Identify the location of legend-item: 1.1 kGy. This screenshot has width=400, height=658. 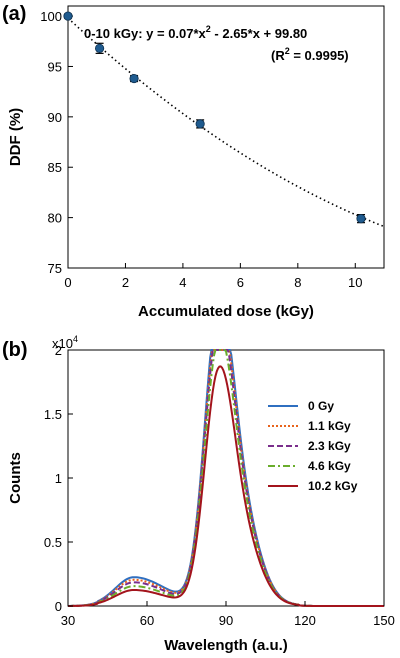
(309, 426).